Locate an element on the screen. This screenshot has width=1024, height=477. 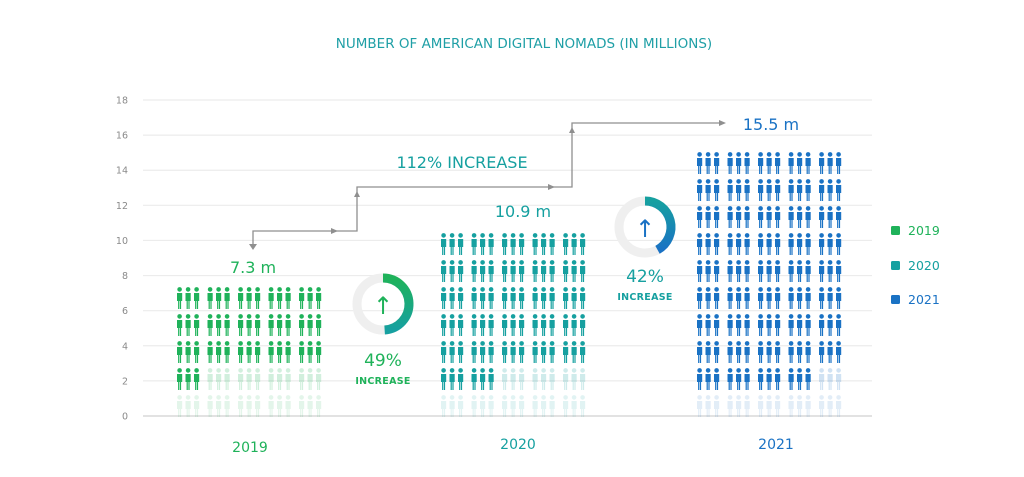
increase-text-2020-2021: INCREASE is located at coordinates (644, 297).